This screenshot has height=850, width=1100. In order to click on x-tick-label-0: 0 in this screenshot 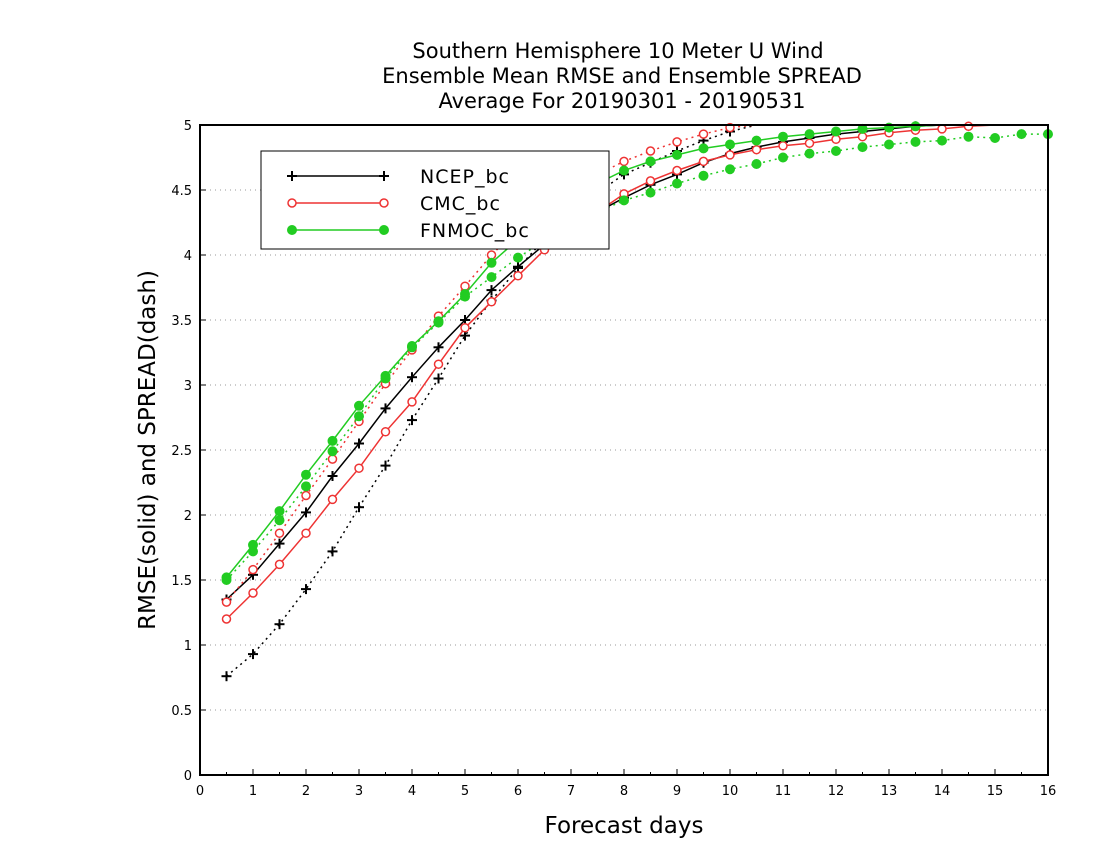, I will do `click(200, 791)`.